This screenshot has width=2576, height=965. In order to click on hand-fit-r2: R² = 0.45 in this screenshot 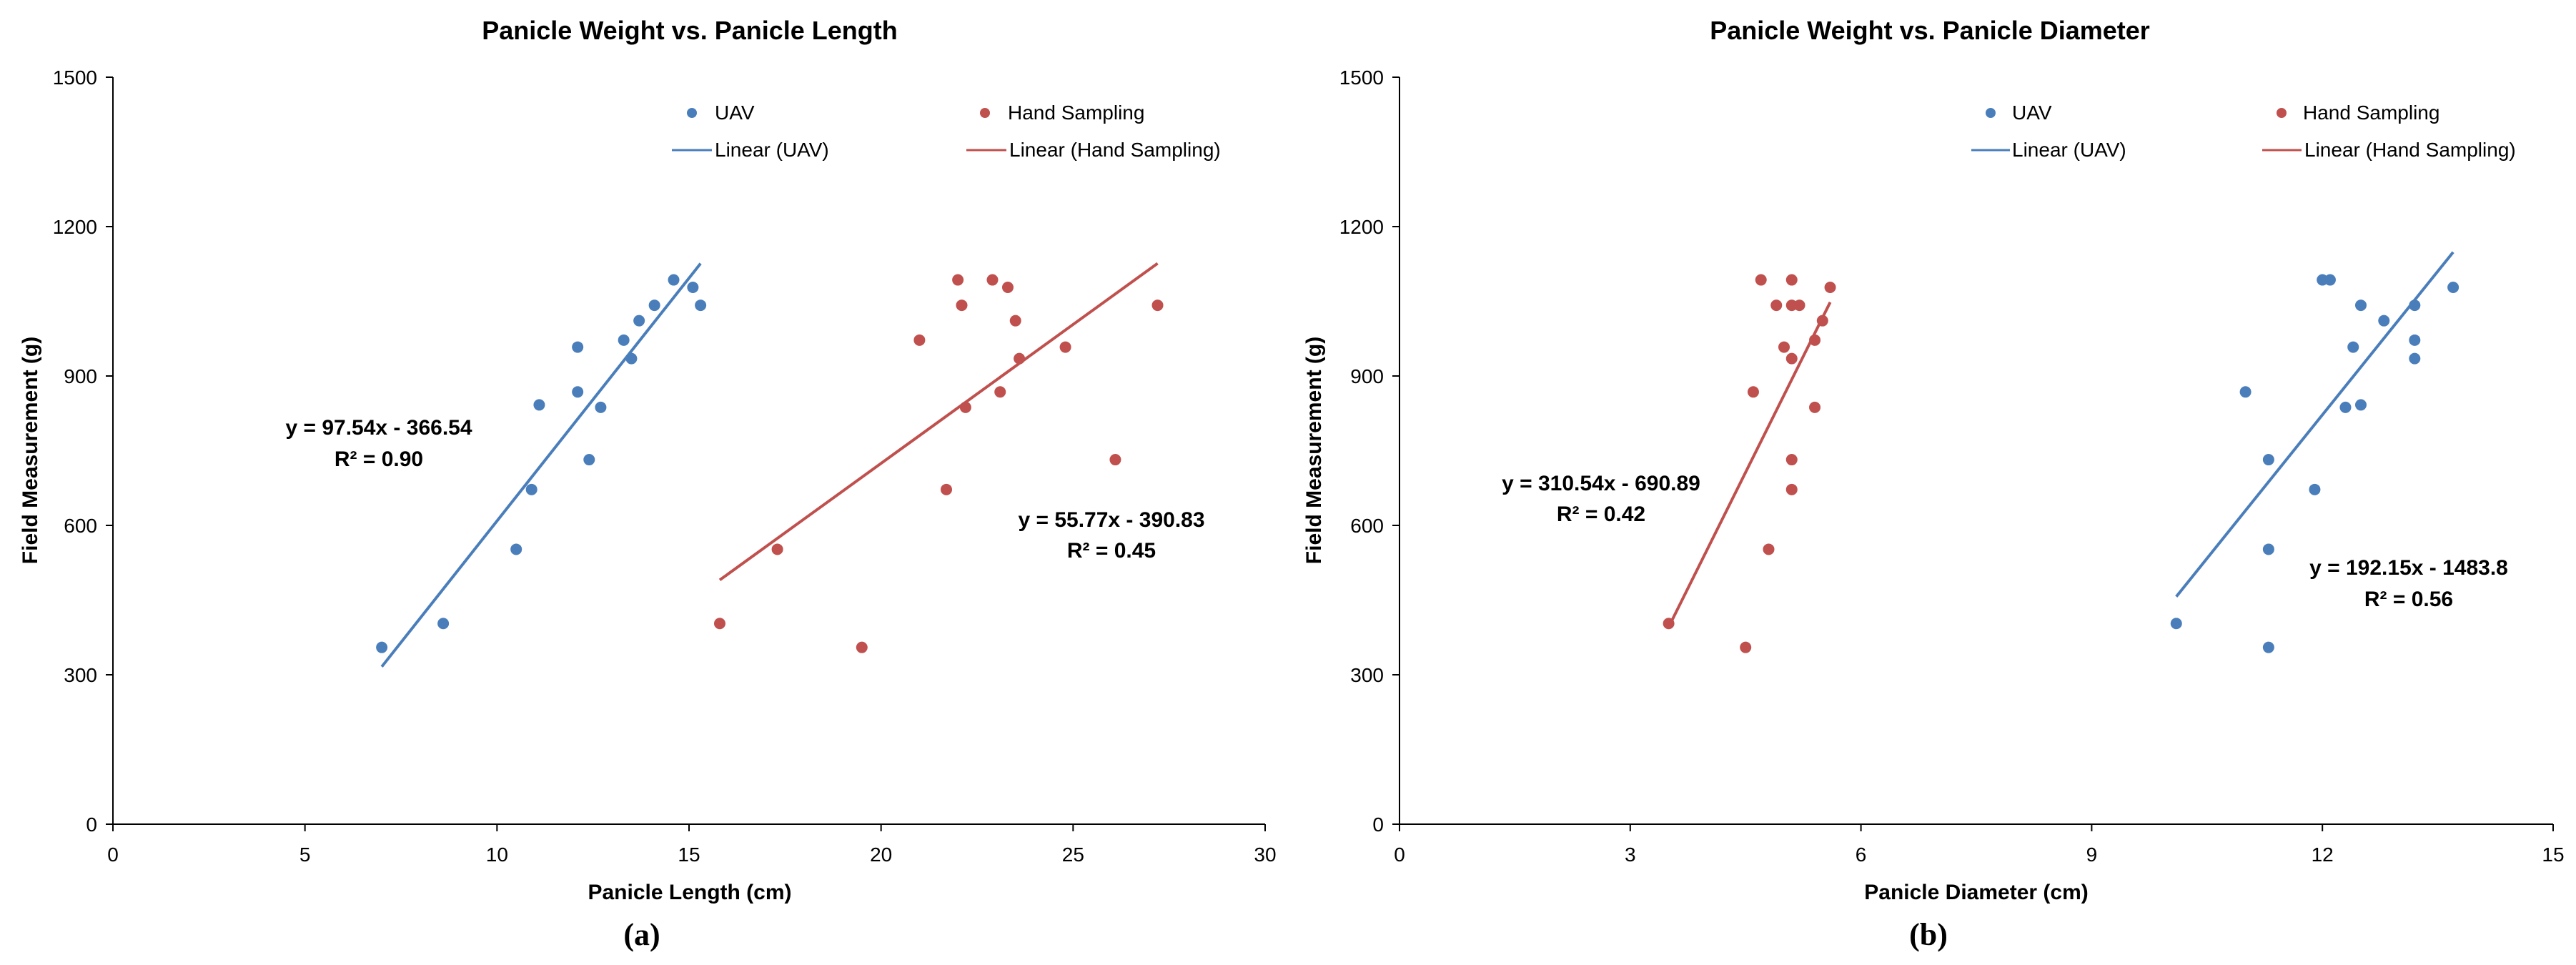, I will do `click(1111, 551)`.